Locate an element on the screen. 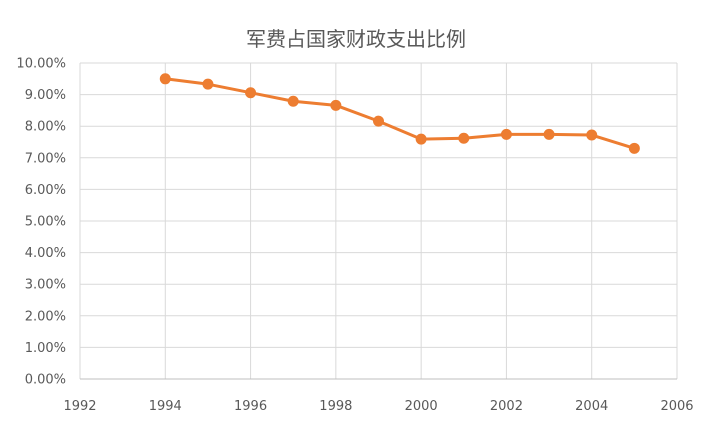  y-tick-label: 10.00% is located at coordinates (41, 64).